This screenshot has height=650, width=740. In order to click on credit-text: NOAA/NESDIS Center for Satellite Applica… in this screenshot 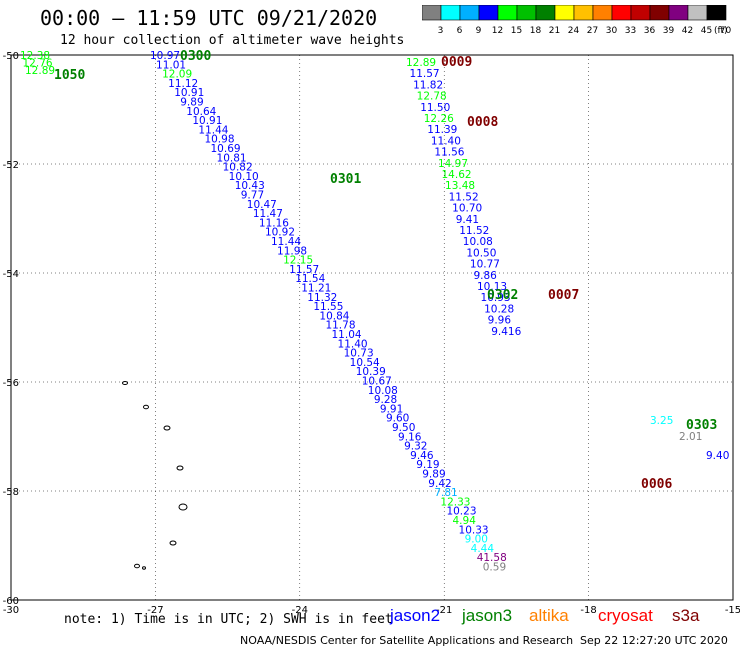, I will do `click(407, 640)`.